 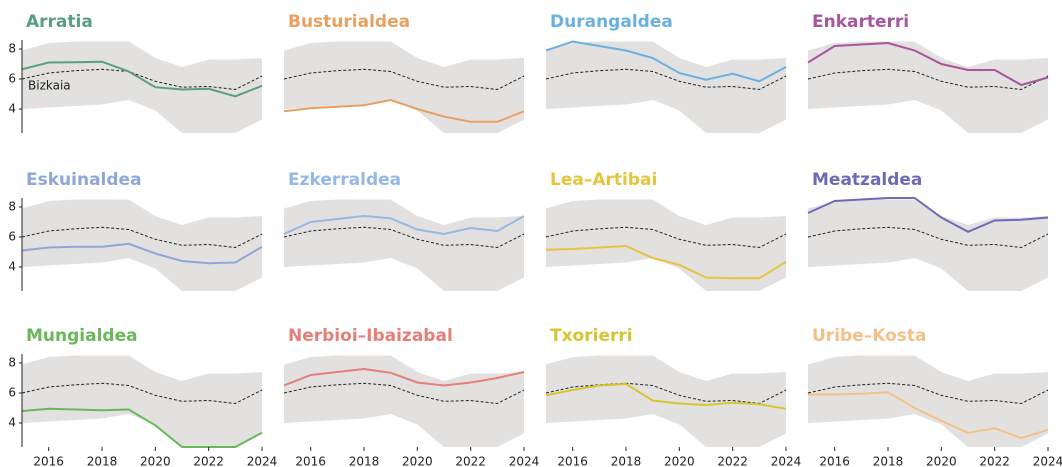 I want to click on panel-title: Enkarterri, so click(x=860, y=22).